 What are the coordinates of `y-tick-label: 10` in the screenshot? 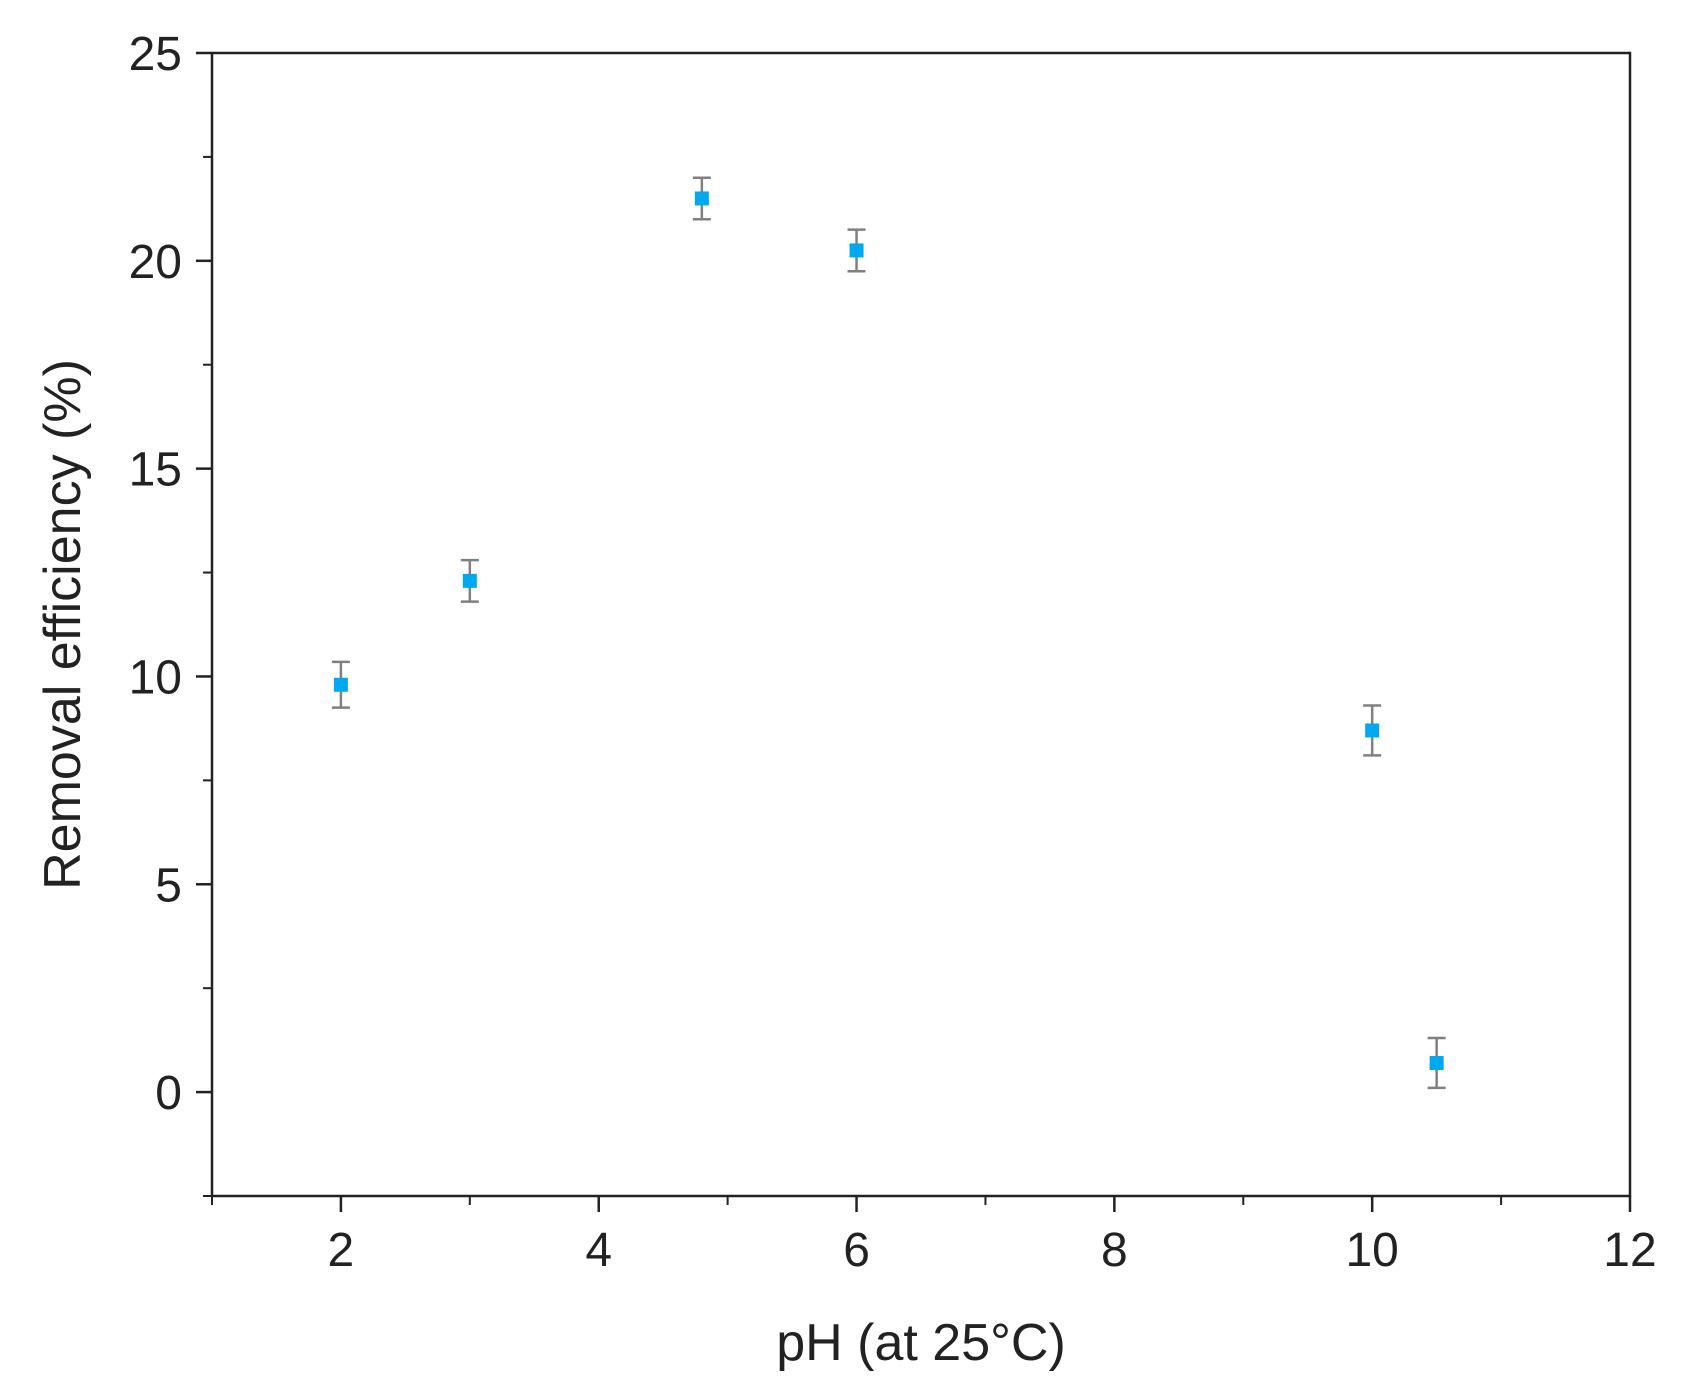 It's located at (155, 677).